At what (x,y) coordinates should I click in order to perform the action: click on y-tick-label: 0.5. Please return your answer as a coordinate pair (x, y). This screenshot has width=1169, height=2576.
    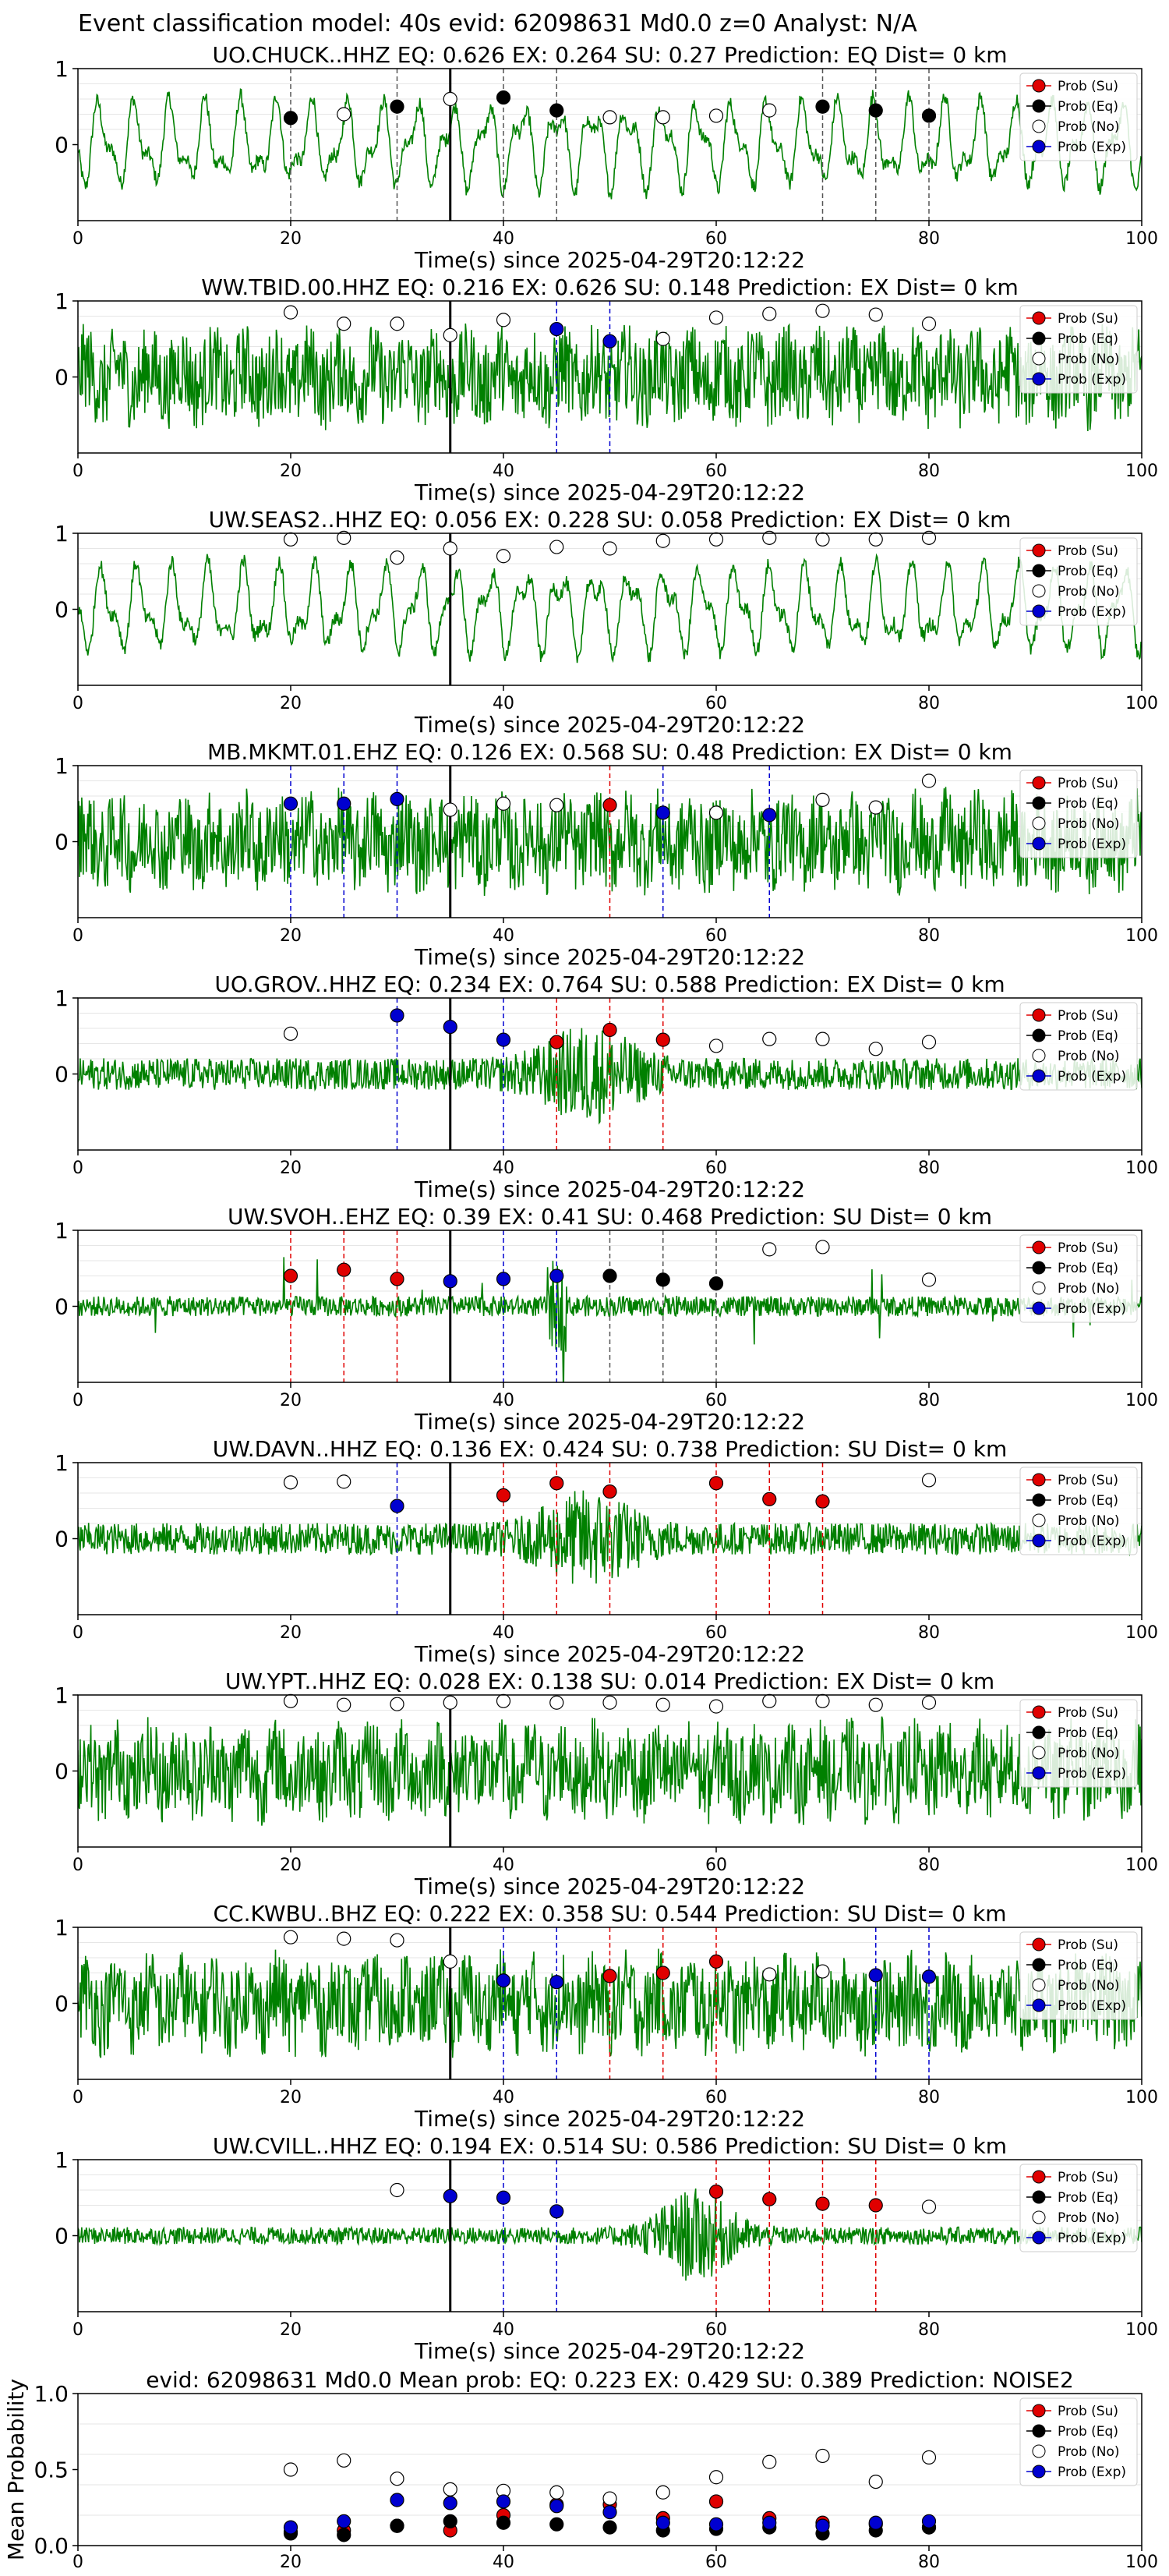
    Looking at the image, I should click on (51, 2470).